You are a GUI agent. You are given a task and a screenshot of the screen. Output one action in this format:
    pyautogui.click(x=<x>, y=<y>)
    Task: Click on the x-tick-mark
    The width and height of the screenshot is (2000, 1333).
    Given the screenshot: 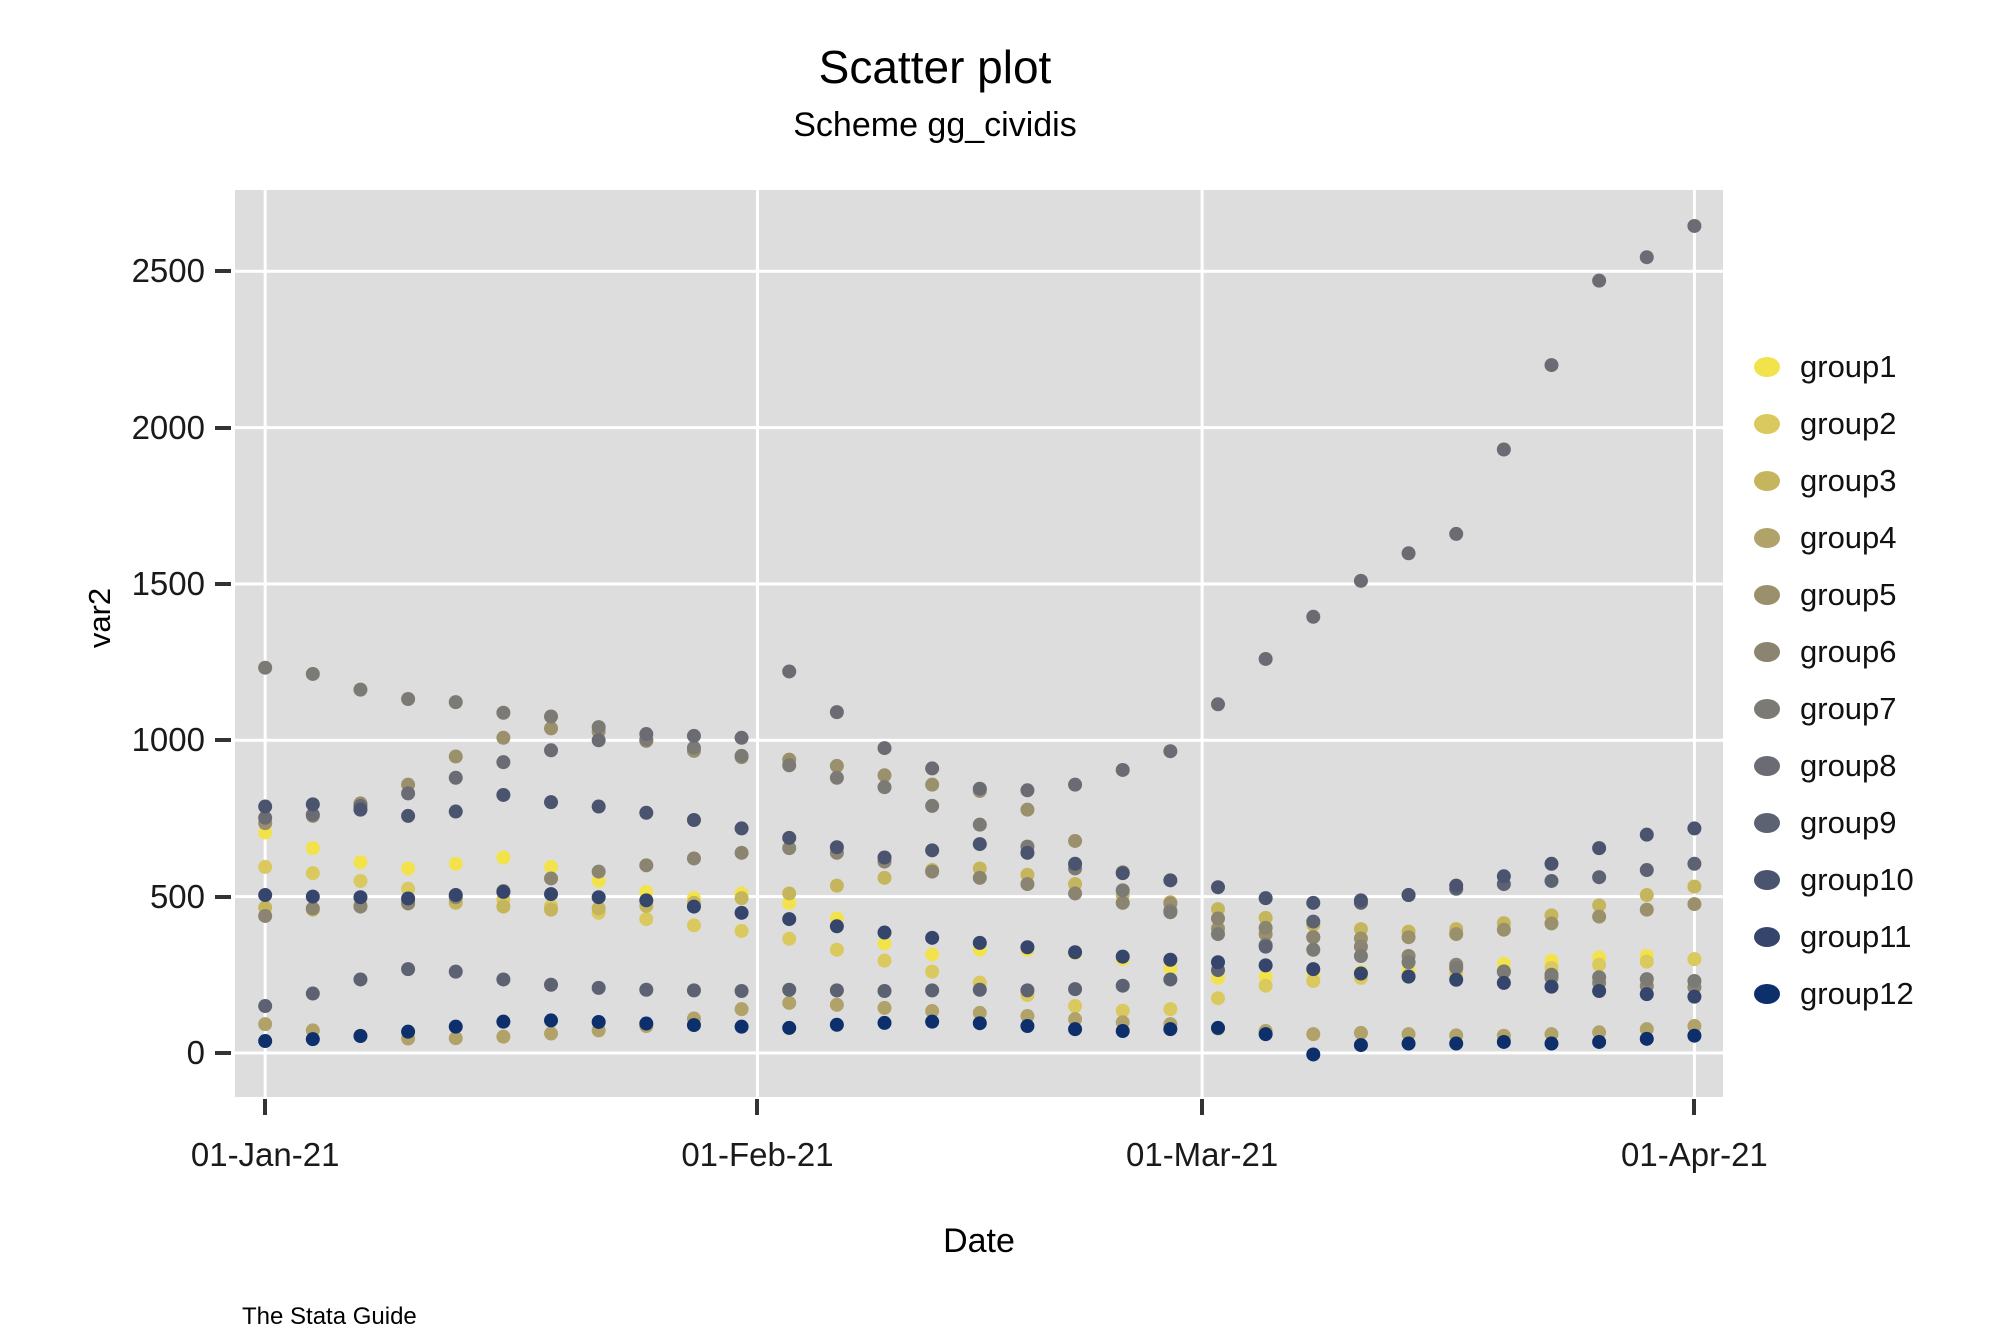 What is the action you would take?
    pyautogui.click(x=757, y=1107)
    